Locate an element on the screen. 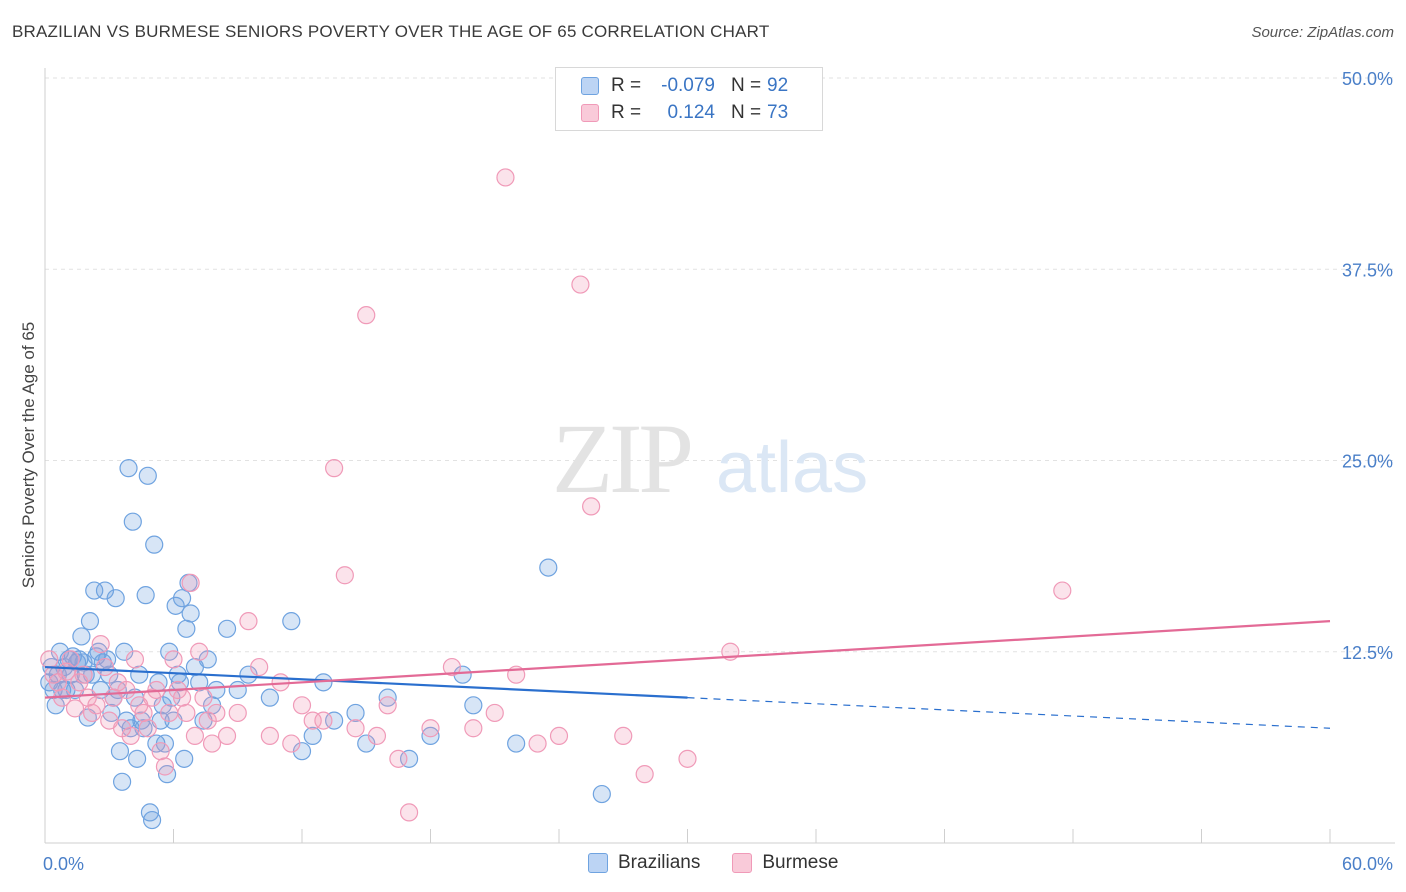 The width and height of the screenshot is (1406, 892). stats-row-burmese: R = 0.124 N = 73 is located at coordinates (684, 113).